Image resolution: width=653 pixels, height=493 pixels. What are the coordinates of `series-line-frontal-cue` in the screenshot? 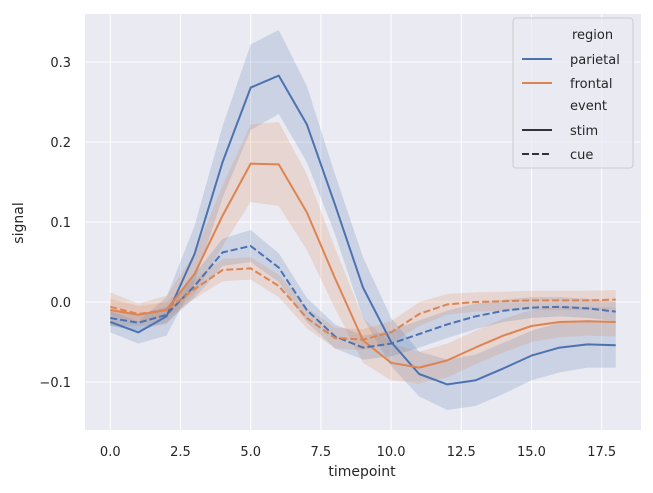 It's located at (363, 304).